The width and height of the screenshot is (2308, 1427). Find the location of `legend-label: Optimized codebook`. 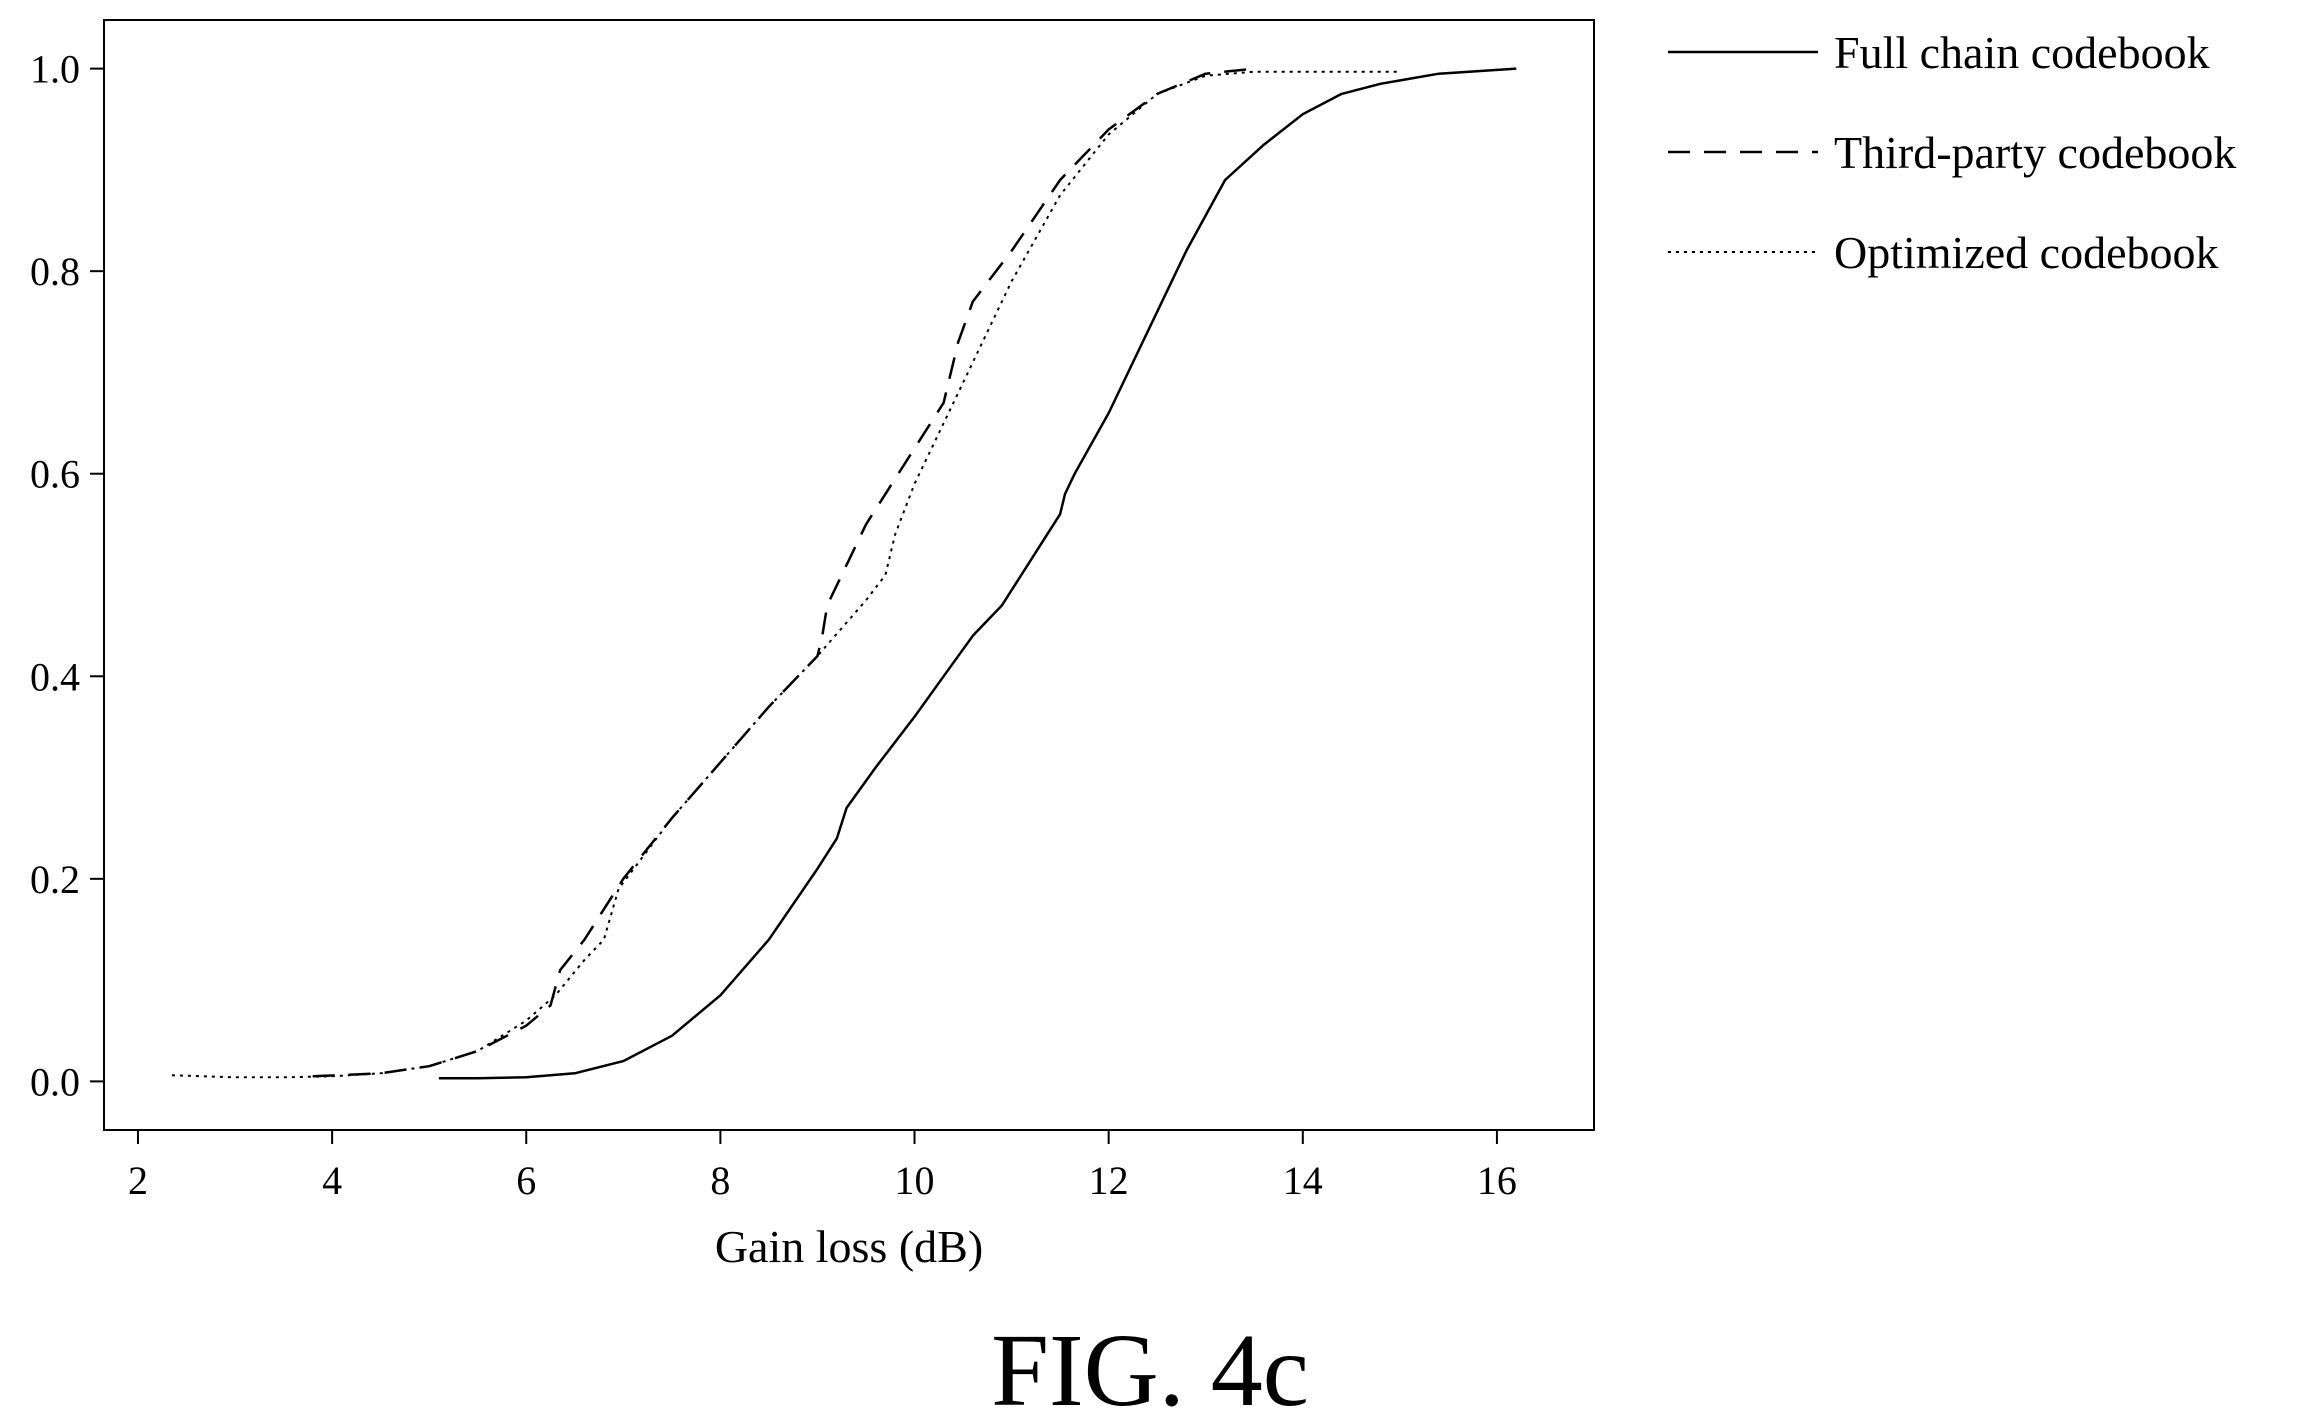

legend-label: Optimized codebook is located at coordinates (2026, 252).